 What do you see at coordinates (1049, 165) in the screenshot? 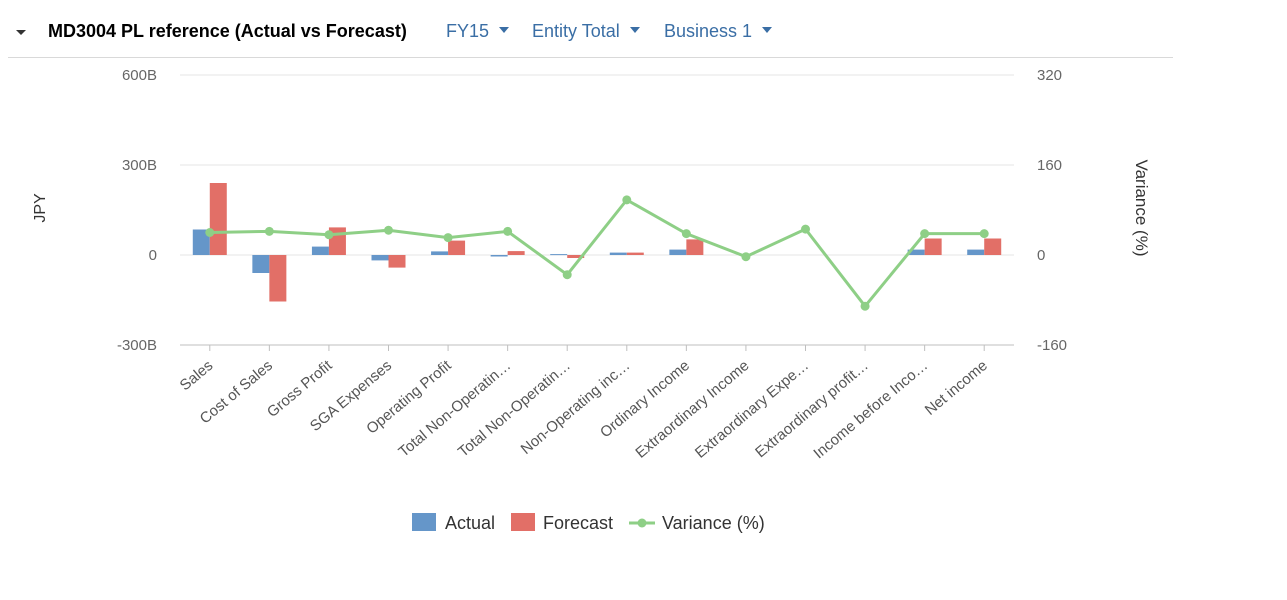
I see `y2-tick-label: 160` at bounding box center [1049, 165].